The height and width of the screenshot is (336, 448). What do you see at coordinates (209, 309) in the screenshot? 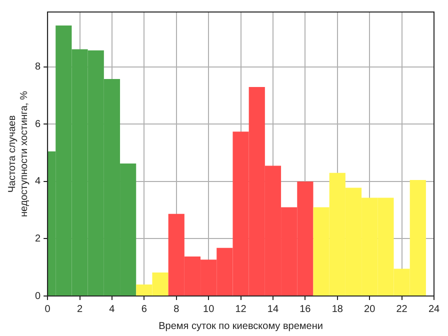
I see `x-tick-label: 10` at bounding box center [209, 309].